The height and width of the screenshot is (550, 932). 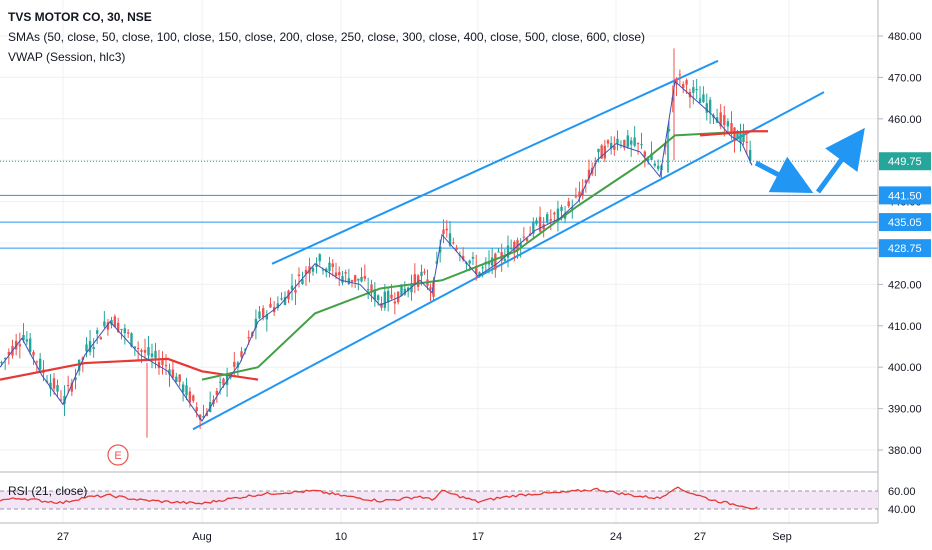 What do you see at coordinates (379, 498) in the screenshot?
I see `rsi-line` at bounding box center [379, 498].